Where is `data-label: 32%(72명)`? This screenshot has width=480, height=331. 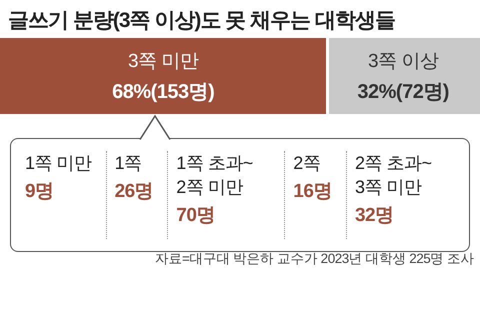
data-label: 32%(72명) is located at coordinates (403, 92).